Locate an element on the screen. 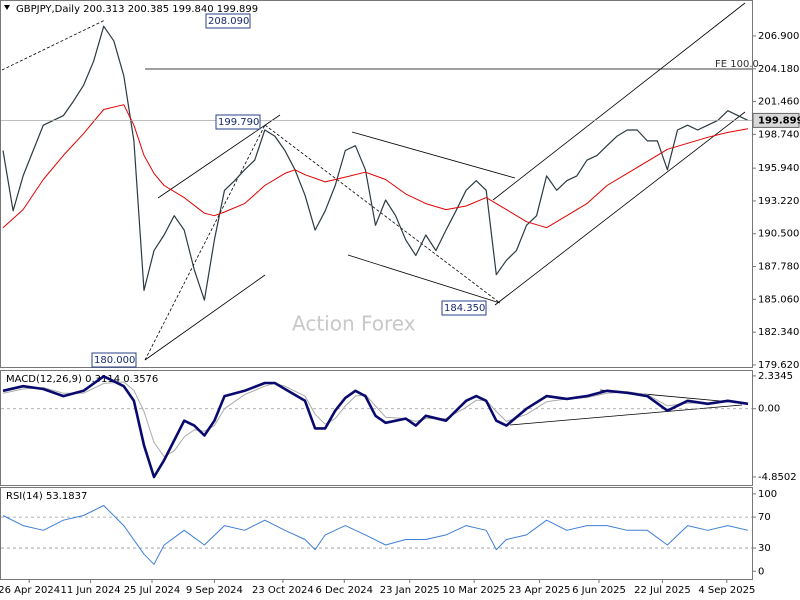 The height and width of the screenshot is (600, 800). y-tick-label: 0.00 is located at coordinates (769, 409).